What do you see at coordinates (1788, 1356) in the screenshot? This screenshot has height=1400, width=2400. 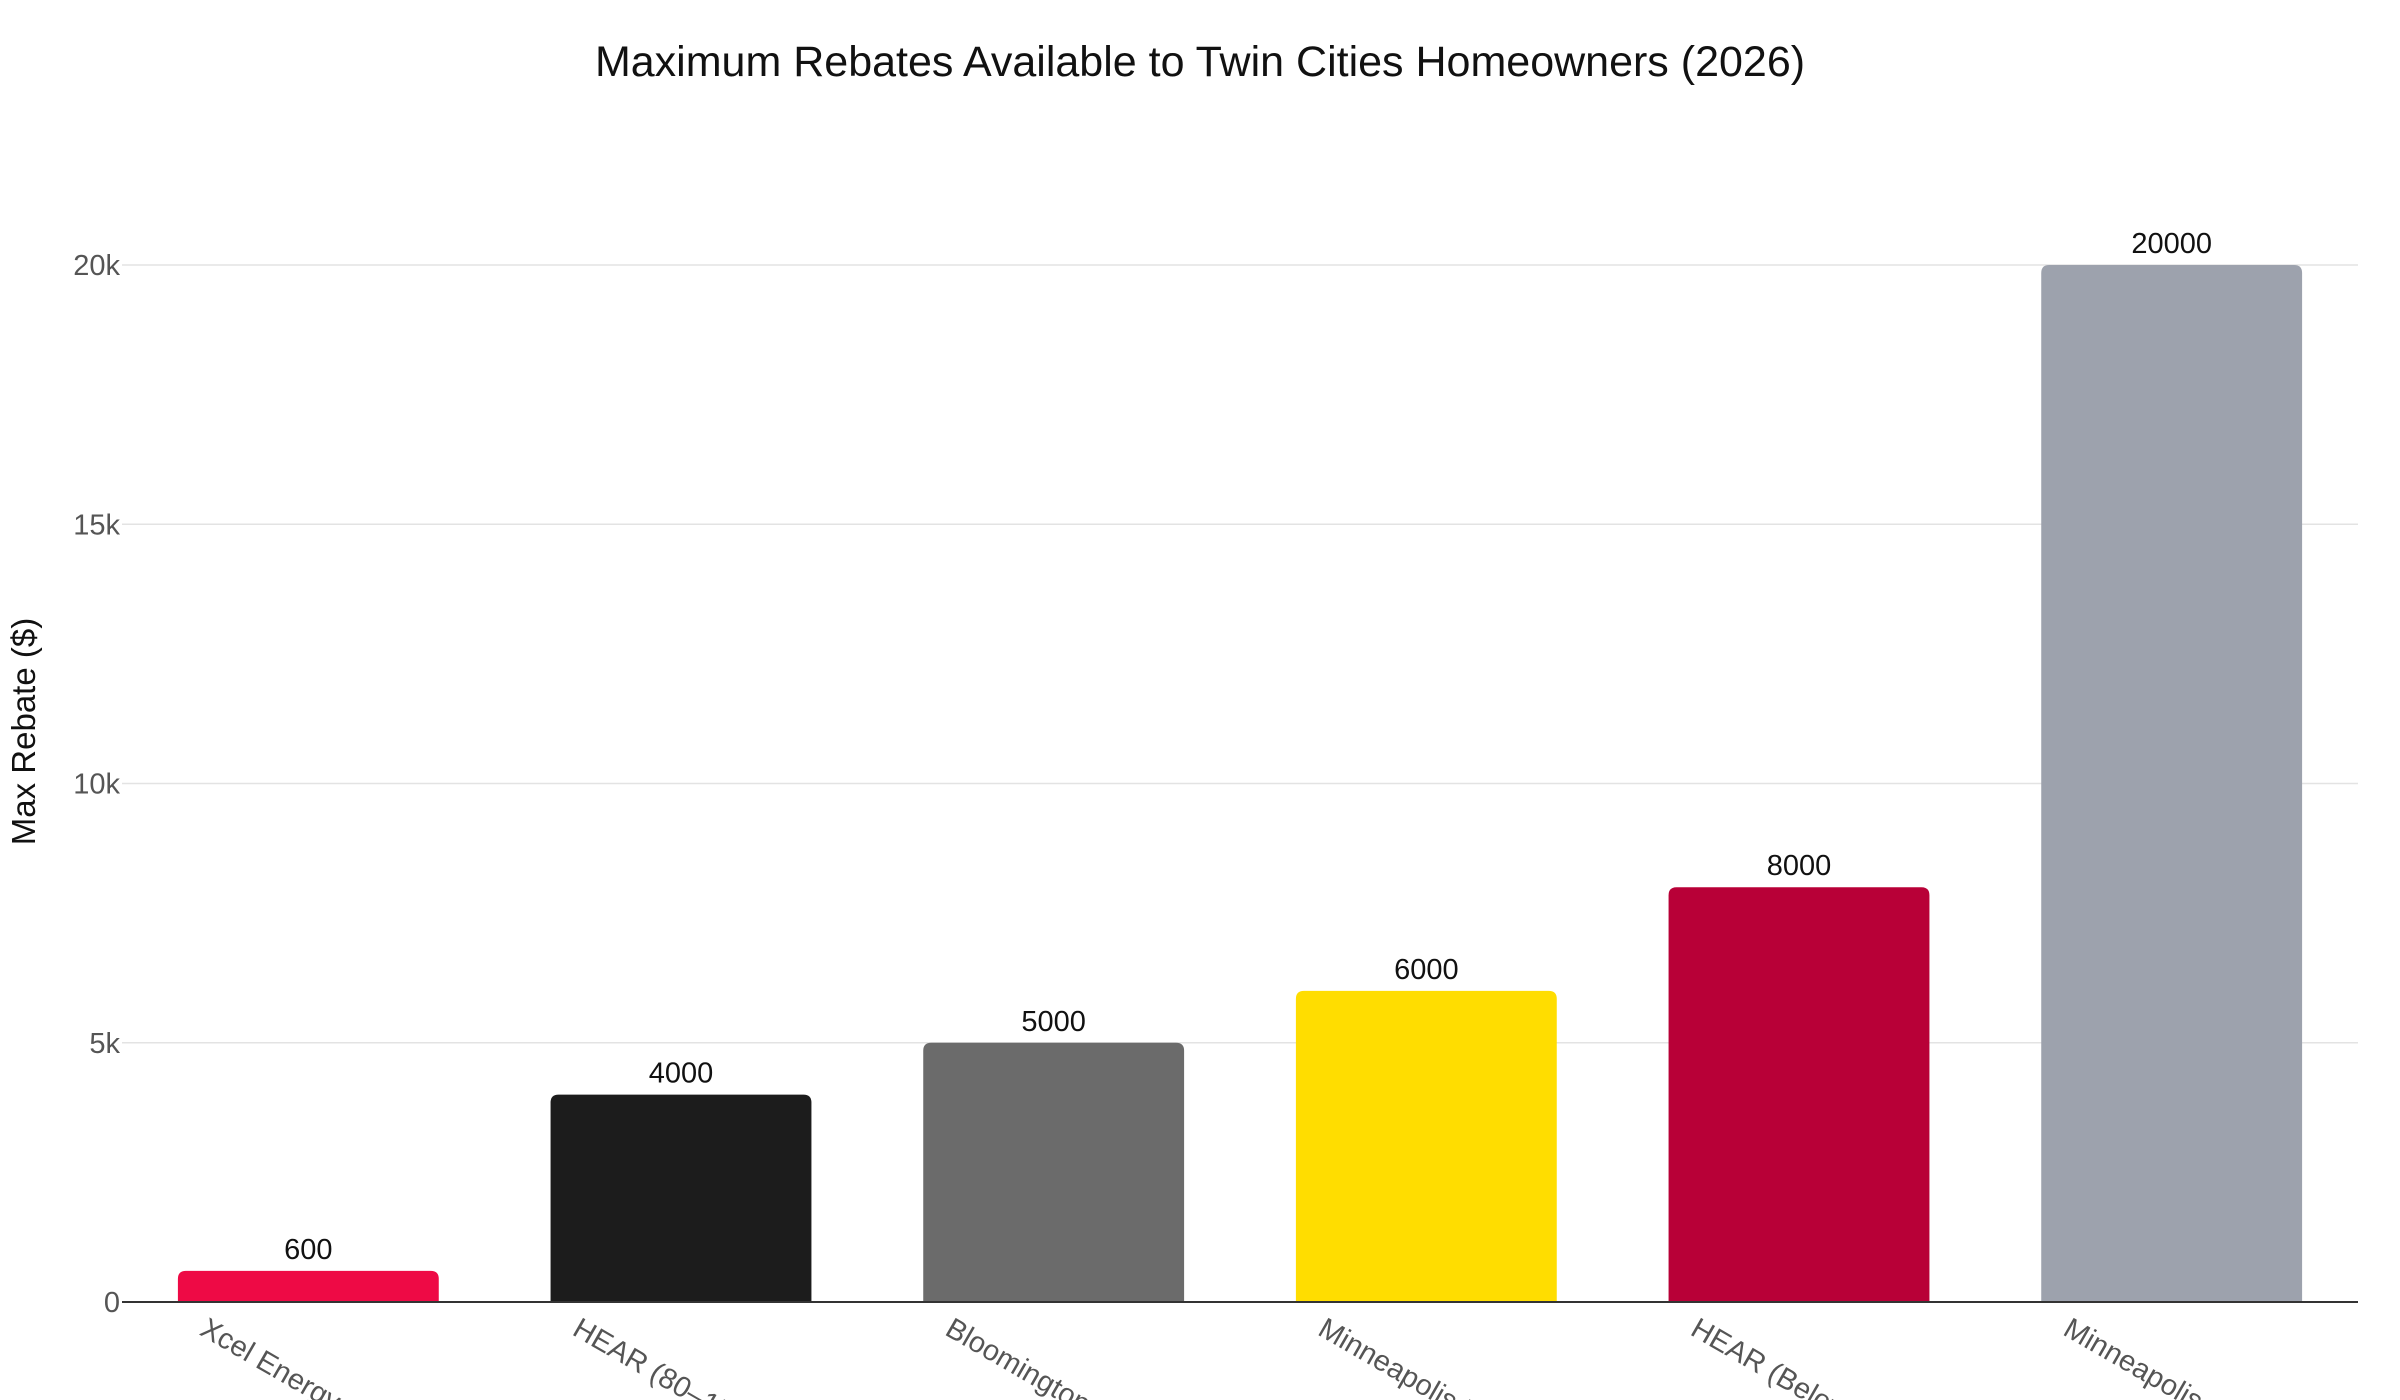 I see `x-category-label: HEAR (Below 80` at bounding box center [1788, 1356].